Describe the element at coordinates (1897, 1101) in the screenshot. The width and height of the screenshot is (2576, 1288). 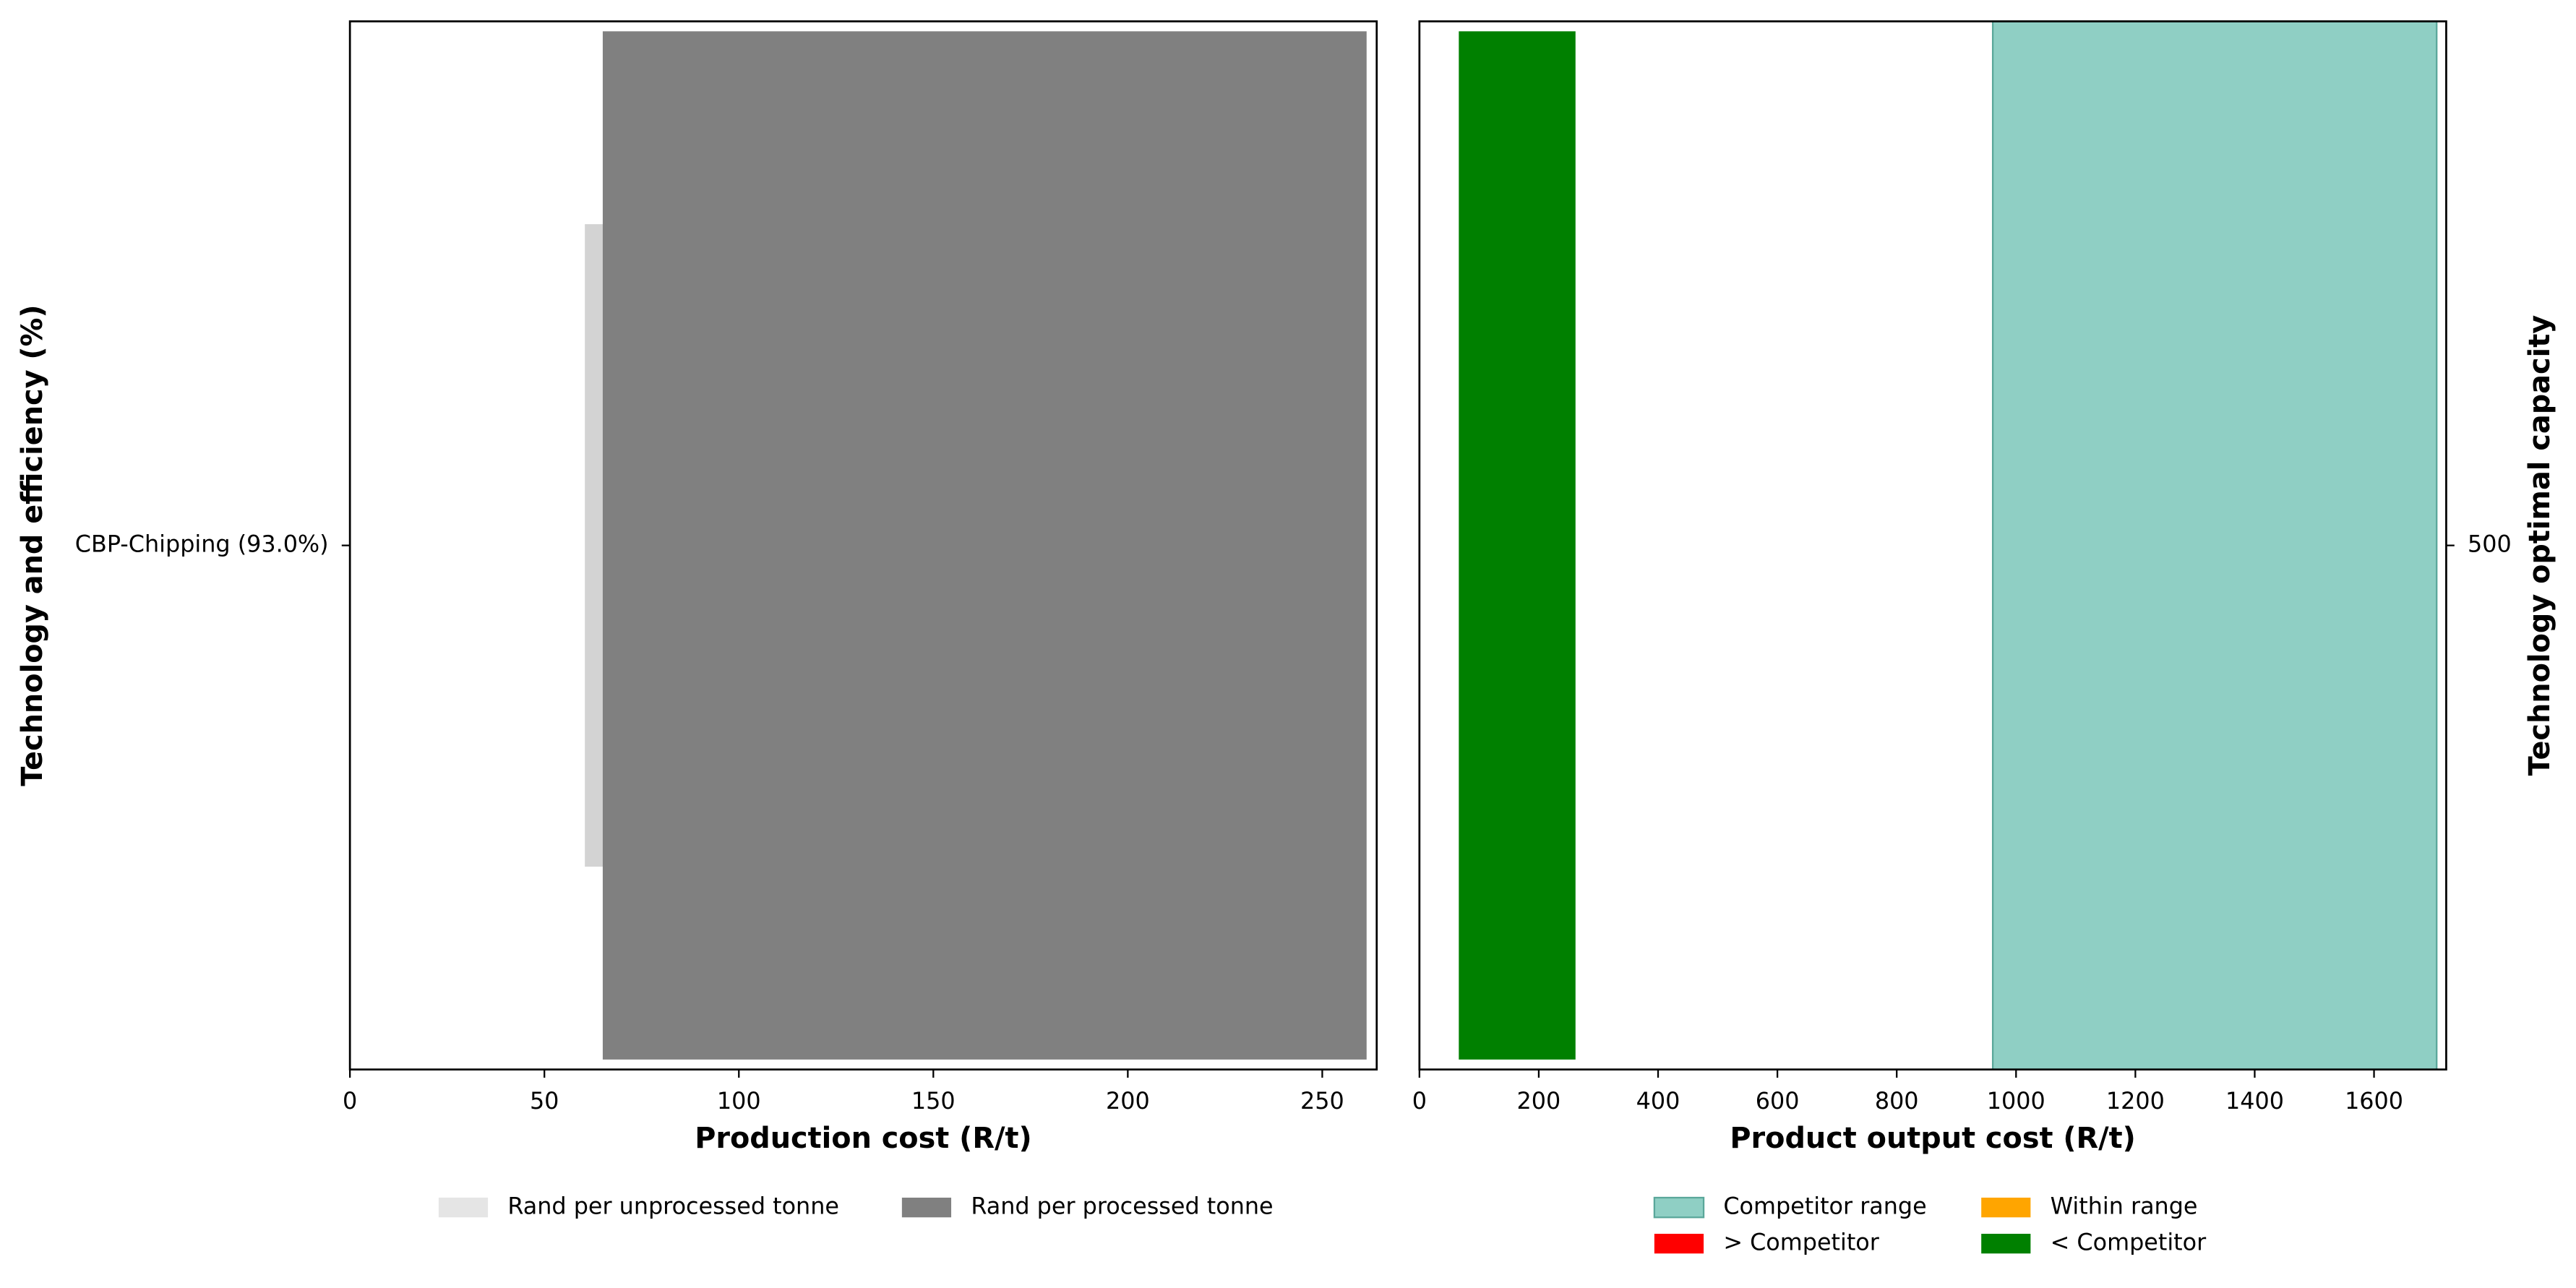
I see `x-tick-label: 800` at that location.